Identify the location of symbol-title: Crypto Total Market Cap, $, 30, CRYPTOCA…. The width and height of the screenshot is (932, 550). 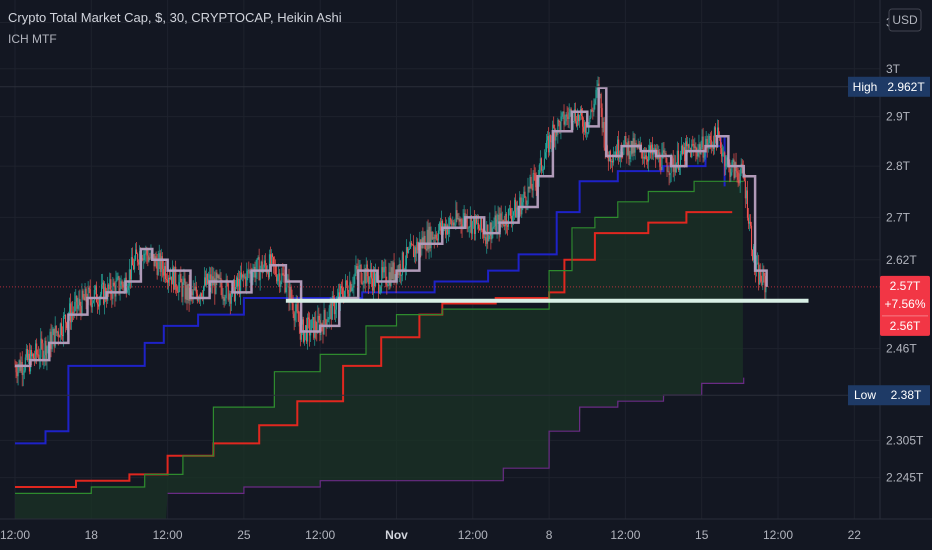
(175, 17).